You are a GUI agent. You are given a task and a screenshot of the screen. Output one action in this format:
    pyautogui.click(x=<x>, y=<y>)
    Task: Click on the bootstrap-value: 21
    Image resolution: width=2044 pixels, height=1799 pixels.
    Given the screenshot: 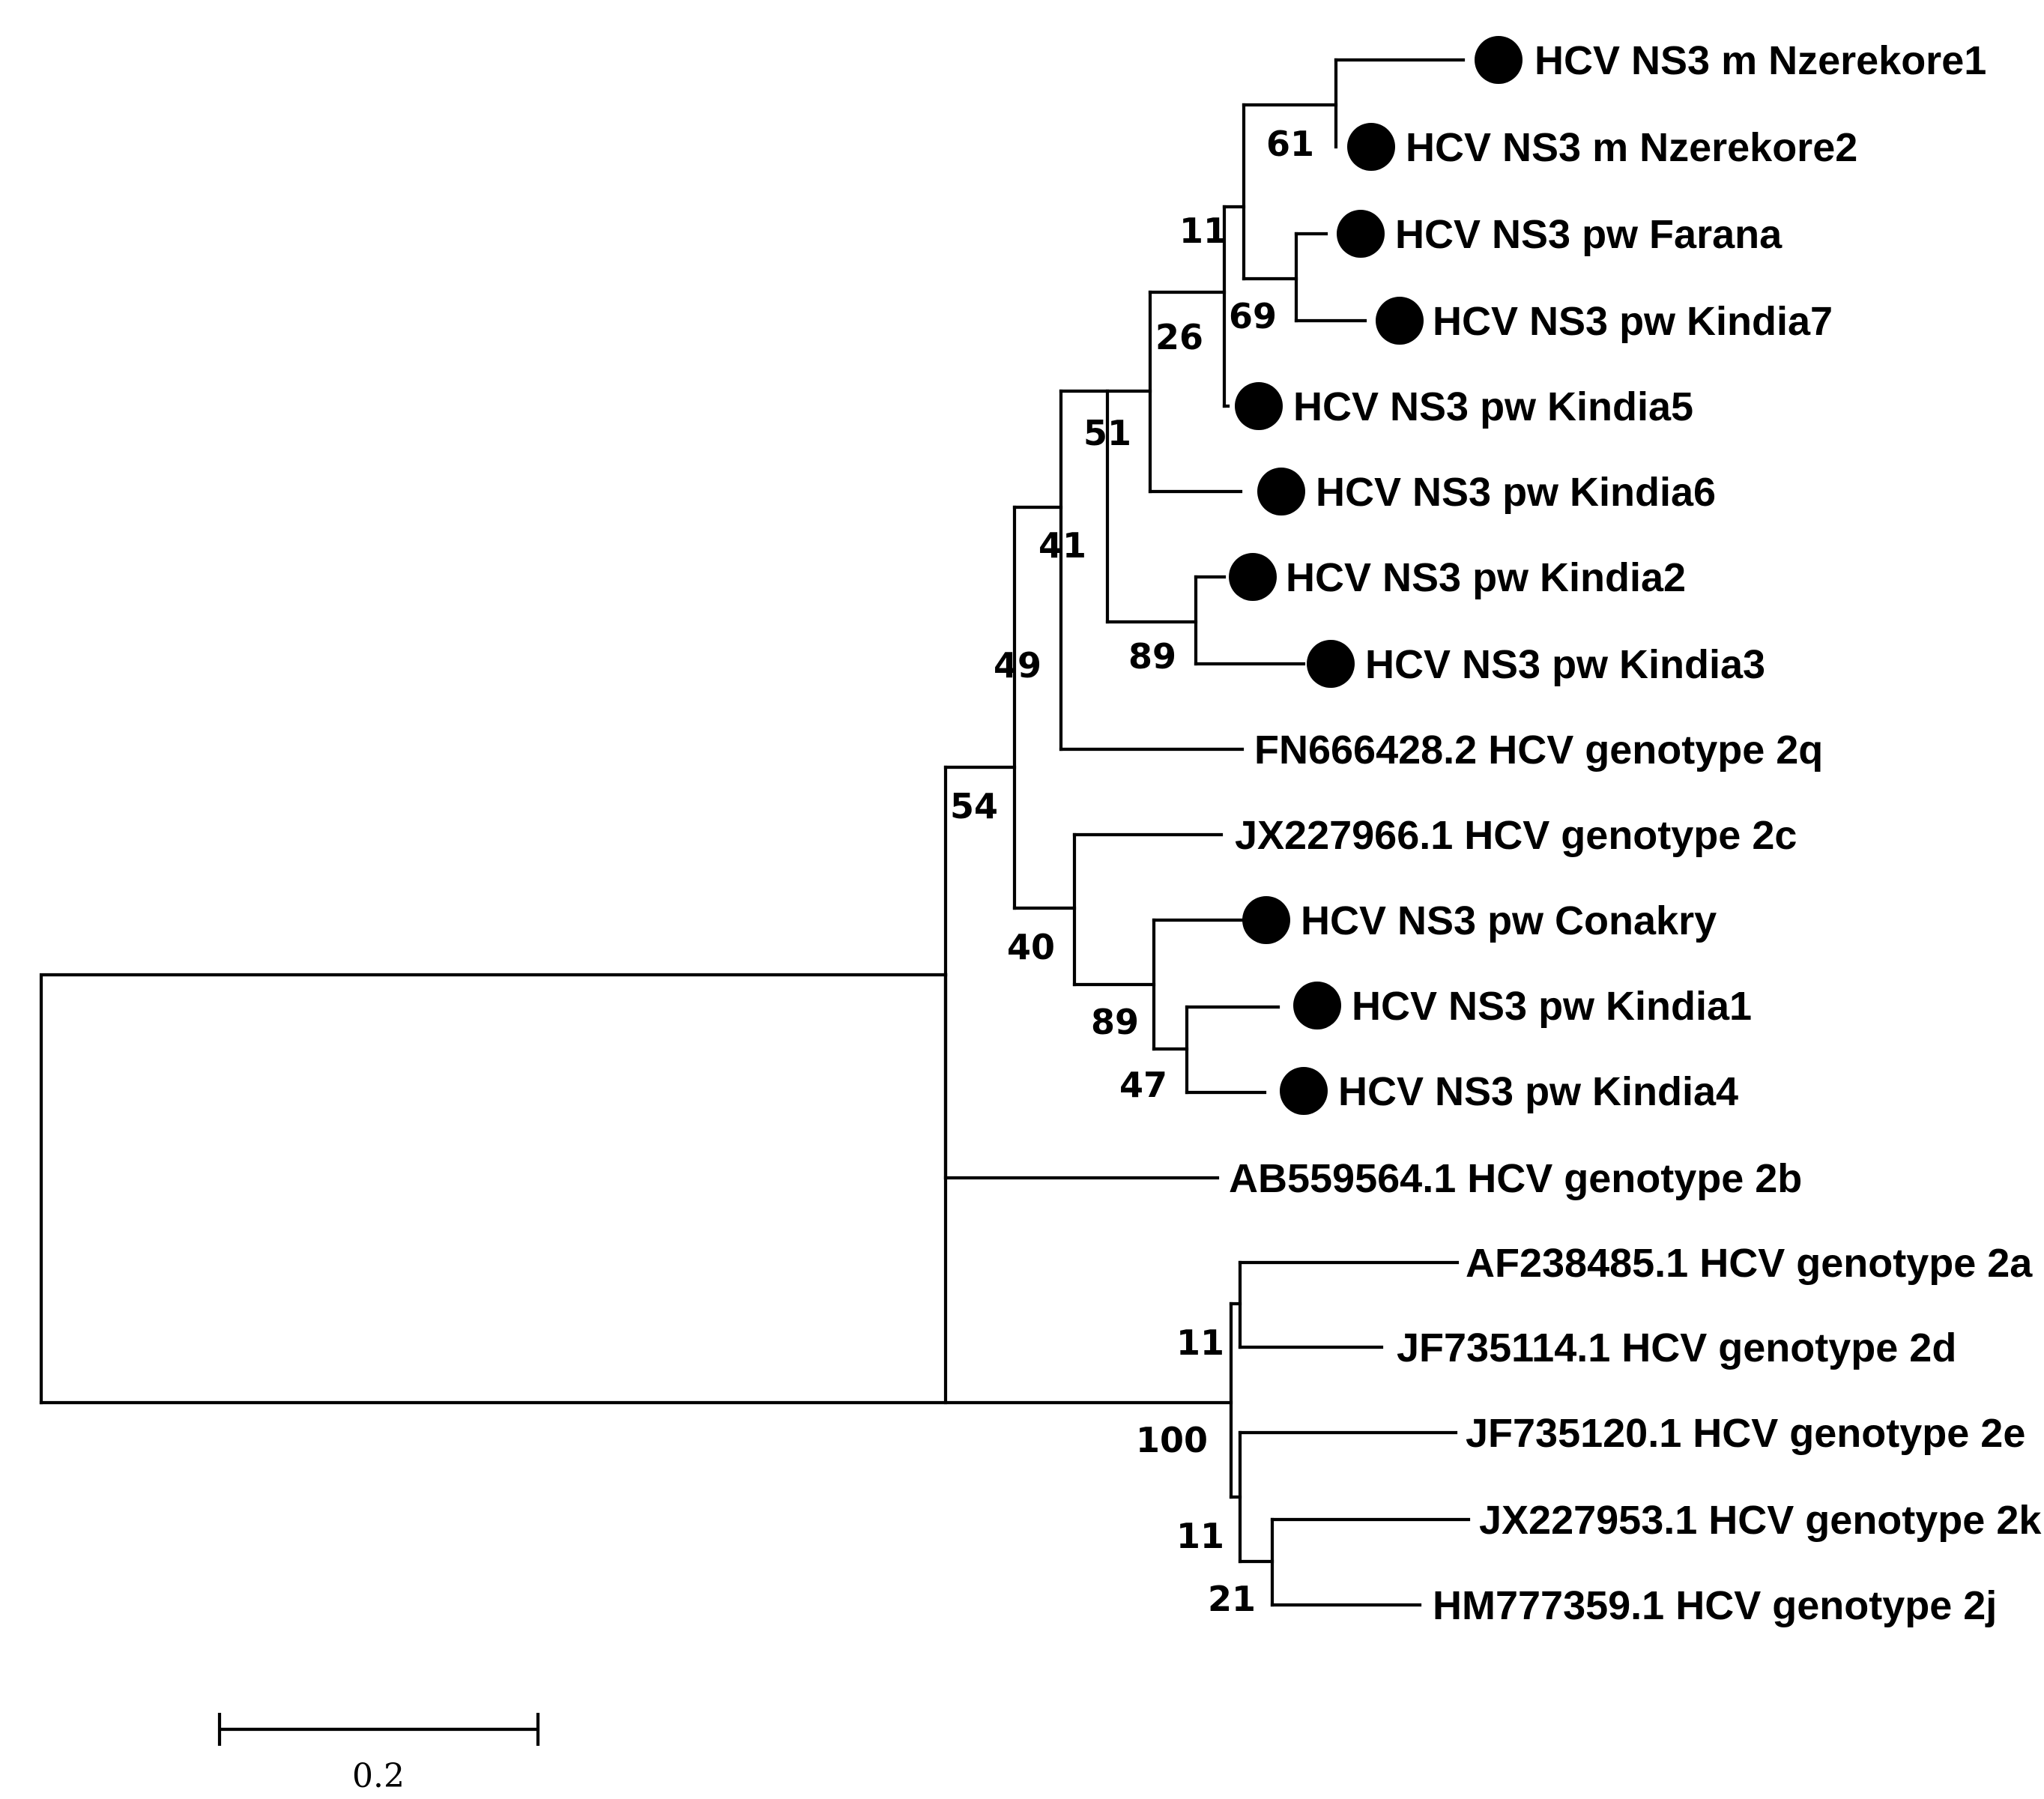 What is the action you would take?
    pyautogui.click(x=1232, y=1599)
    